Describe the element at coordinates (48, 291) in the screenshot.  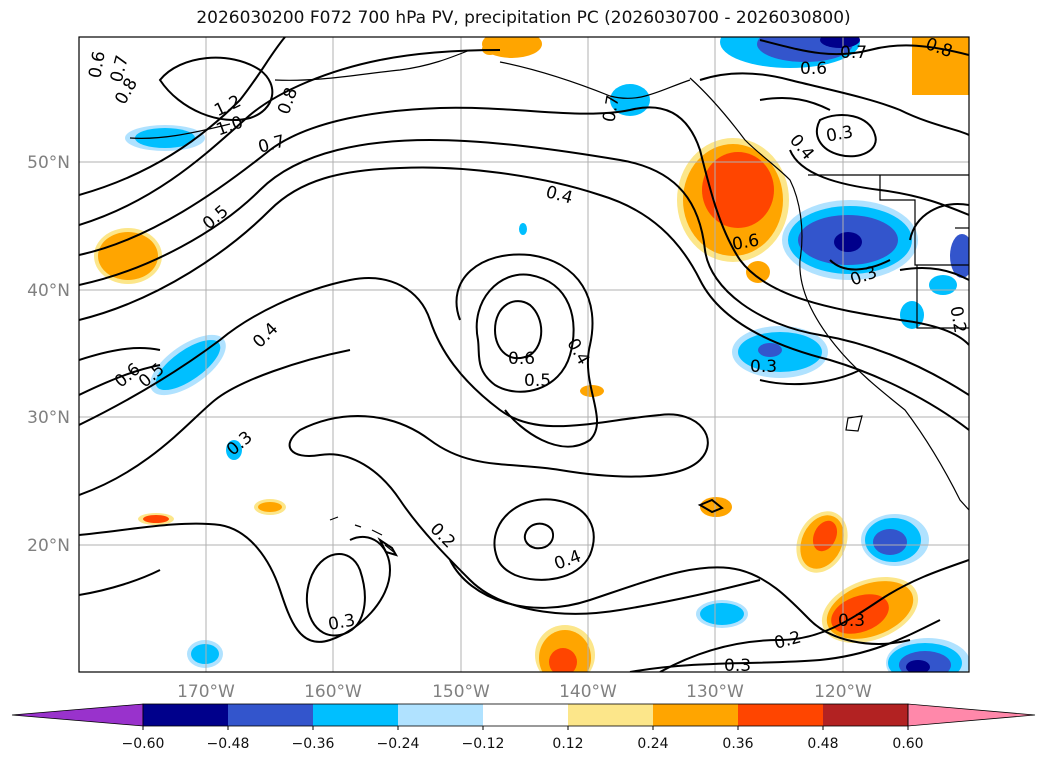
I see `lat-label-40n: 40°N` at that location.